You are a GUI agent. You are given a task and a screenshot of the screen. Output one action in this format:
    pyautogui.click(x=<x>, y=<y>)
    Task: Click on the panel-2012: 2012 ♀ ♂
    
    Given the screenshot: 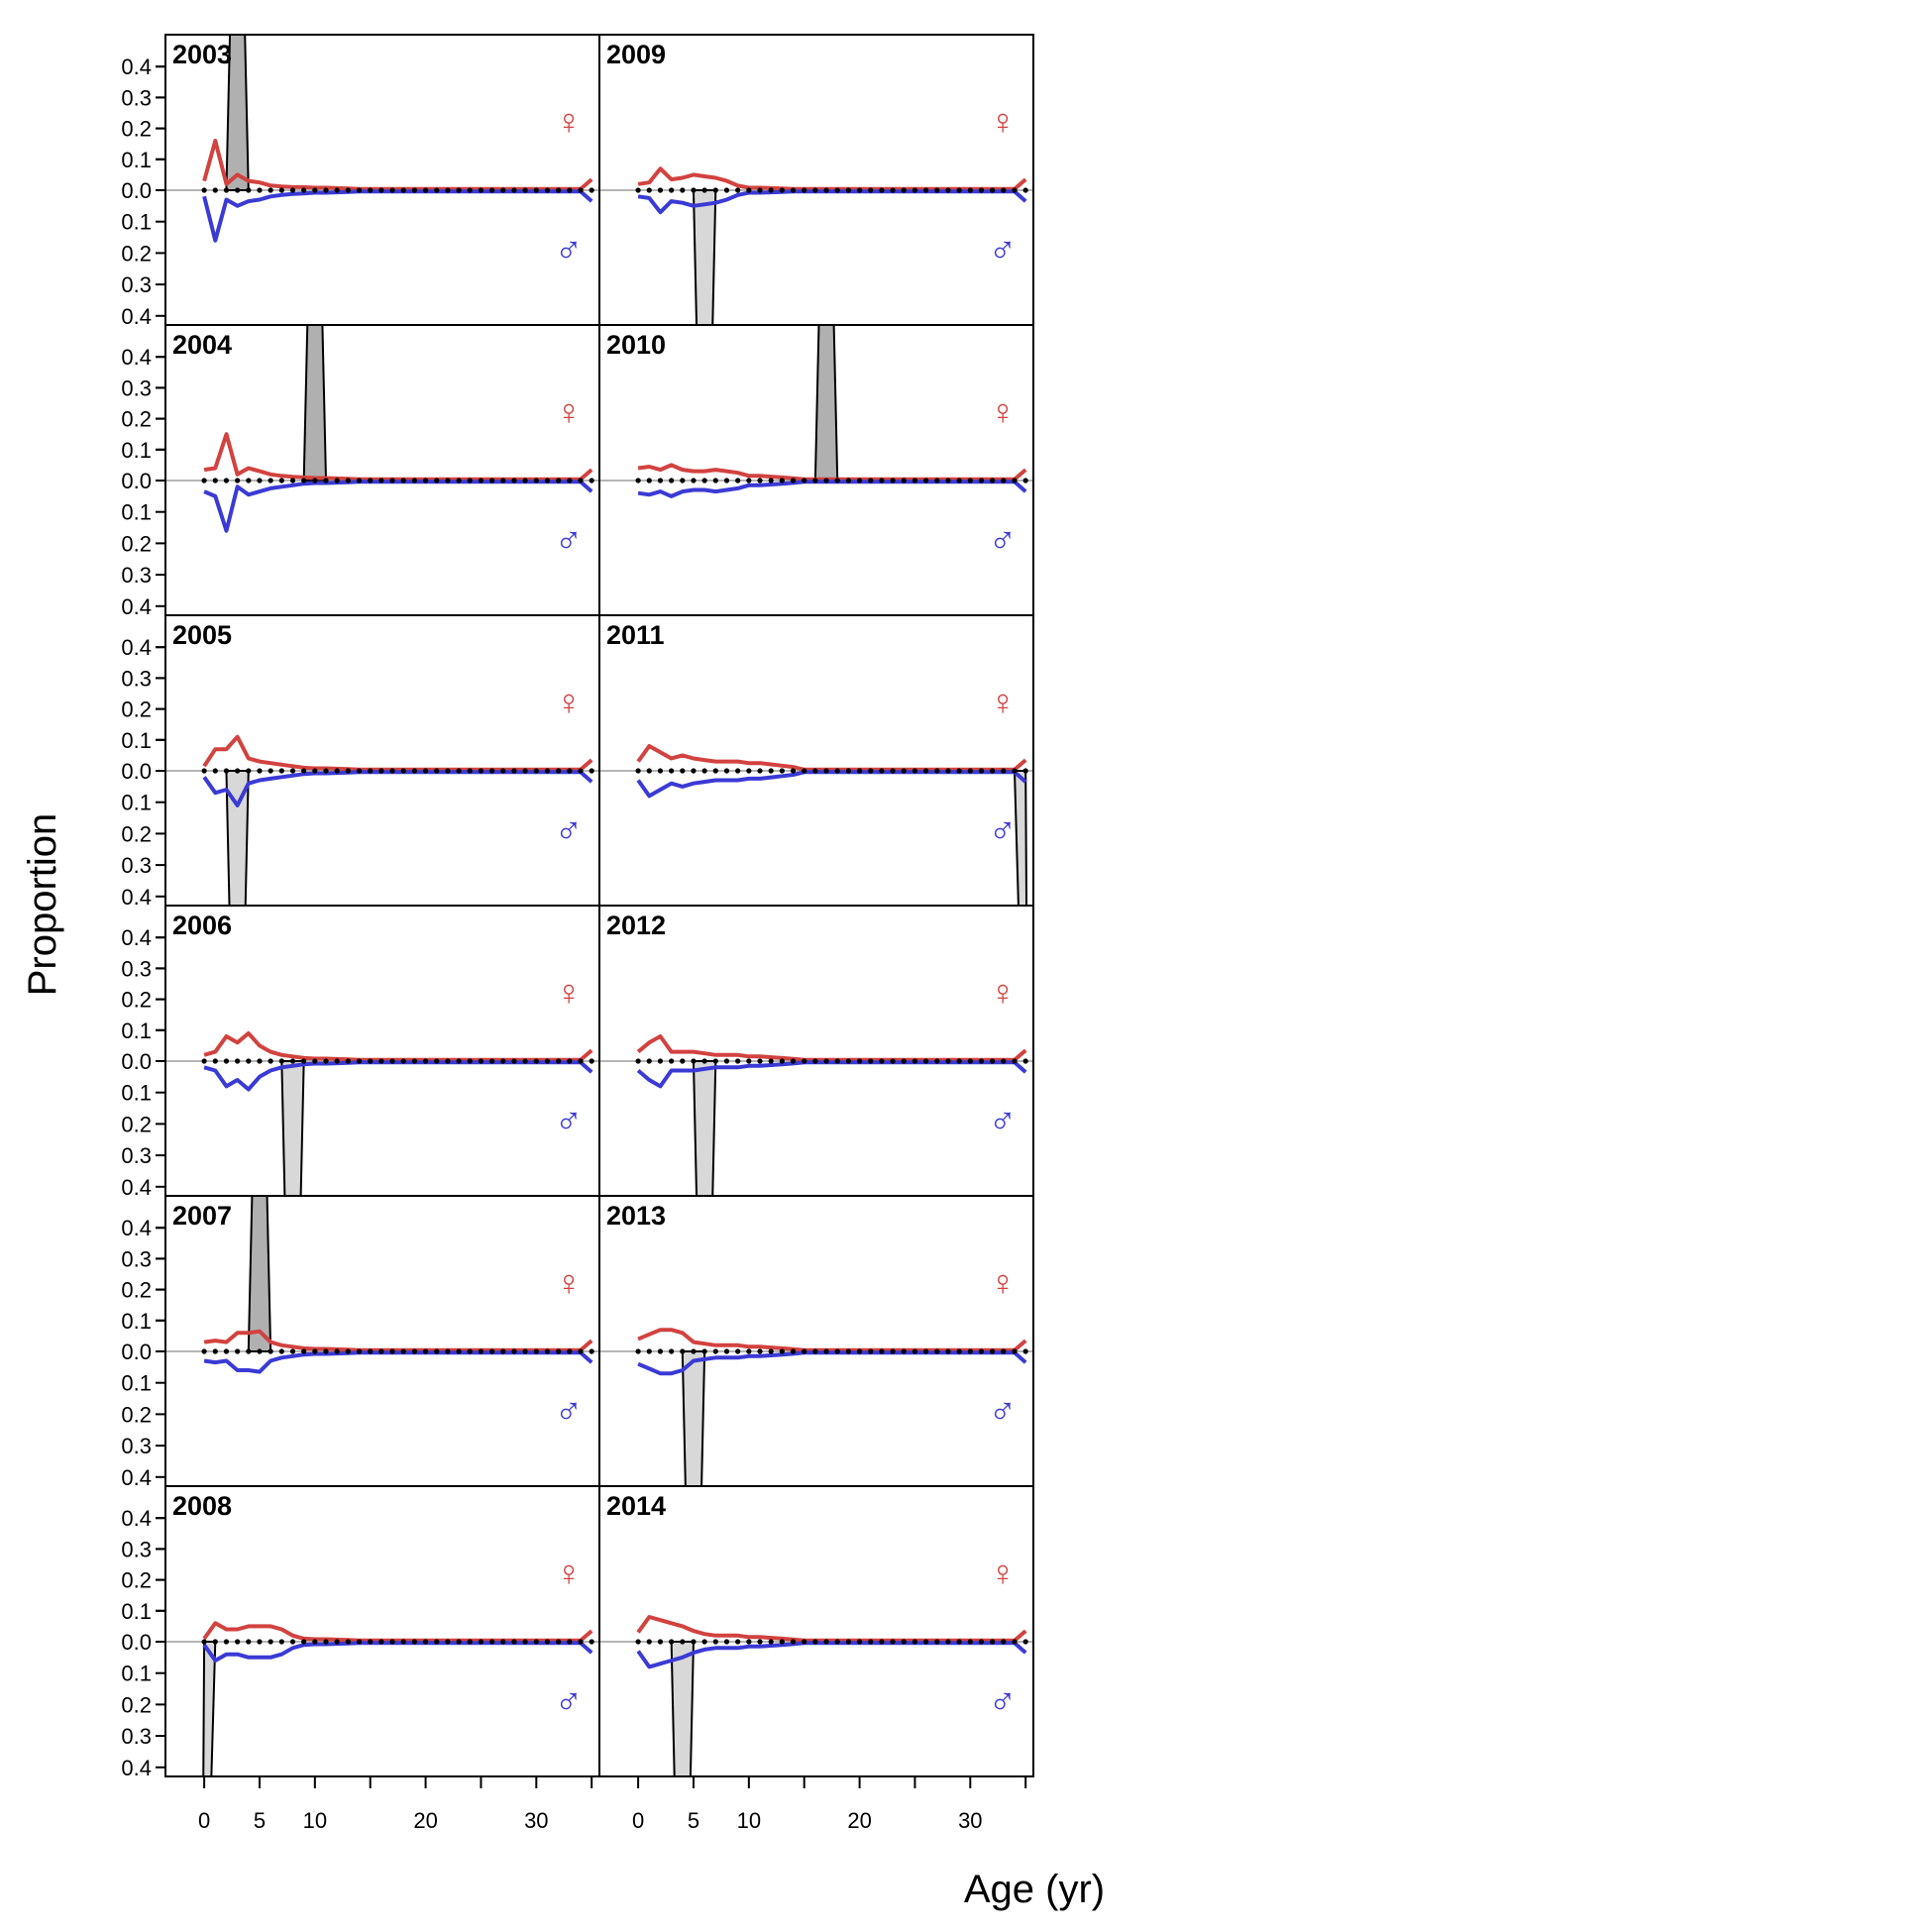 What is the action you would take?
    pyautogui.click(x=816, y=1051)
    